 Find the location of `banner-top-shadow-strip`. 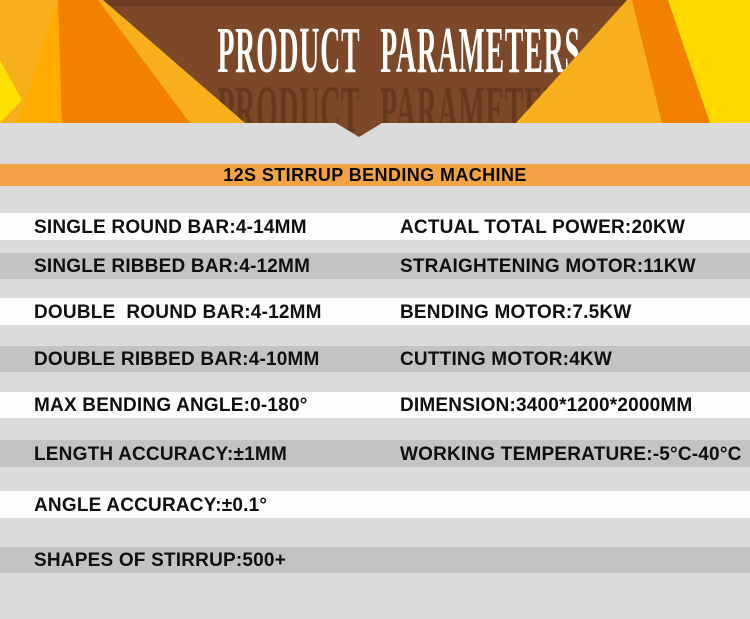

banner-top-shadow-strip is located at coordinates (365, 3).